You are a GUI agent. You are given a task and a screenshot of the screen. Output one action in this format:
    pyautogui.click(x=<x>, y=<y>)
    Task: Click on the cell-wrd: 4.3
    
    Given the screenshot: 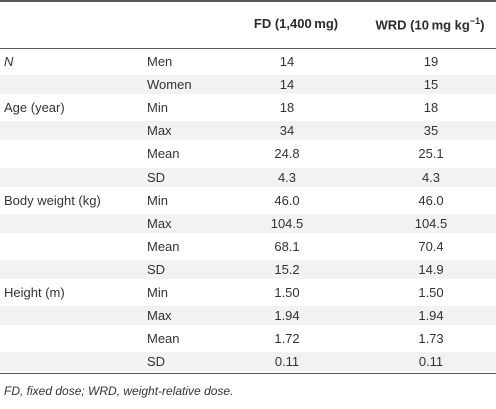 What is the action you would take?
    pyautogui.click(x=431, y=177)
    